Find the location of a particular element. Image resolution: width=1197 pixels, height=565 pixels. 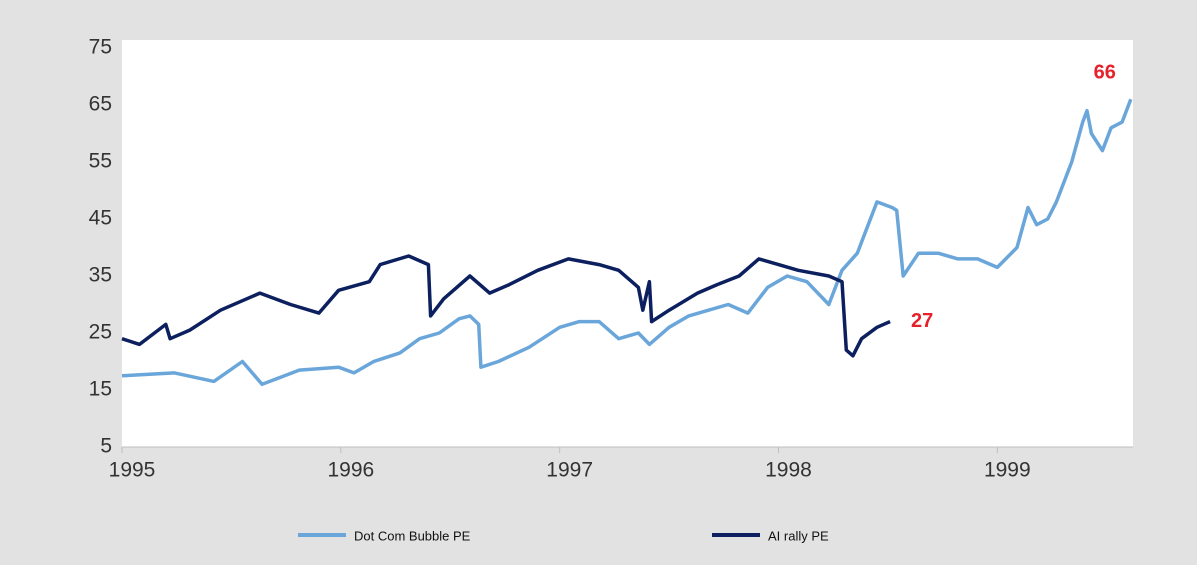

end-label: 27 is located at coordinates (922, 321).